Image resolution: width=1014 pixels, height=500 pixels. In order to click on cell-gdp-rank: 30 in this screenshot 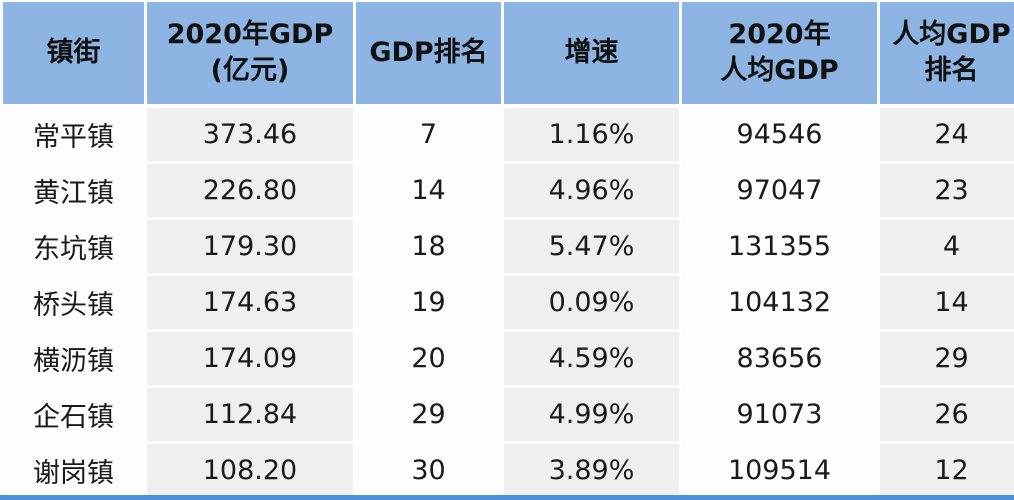, I will do `click(428, 470)`.